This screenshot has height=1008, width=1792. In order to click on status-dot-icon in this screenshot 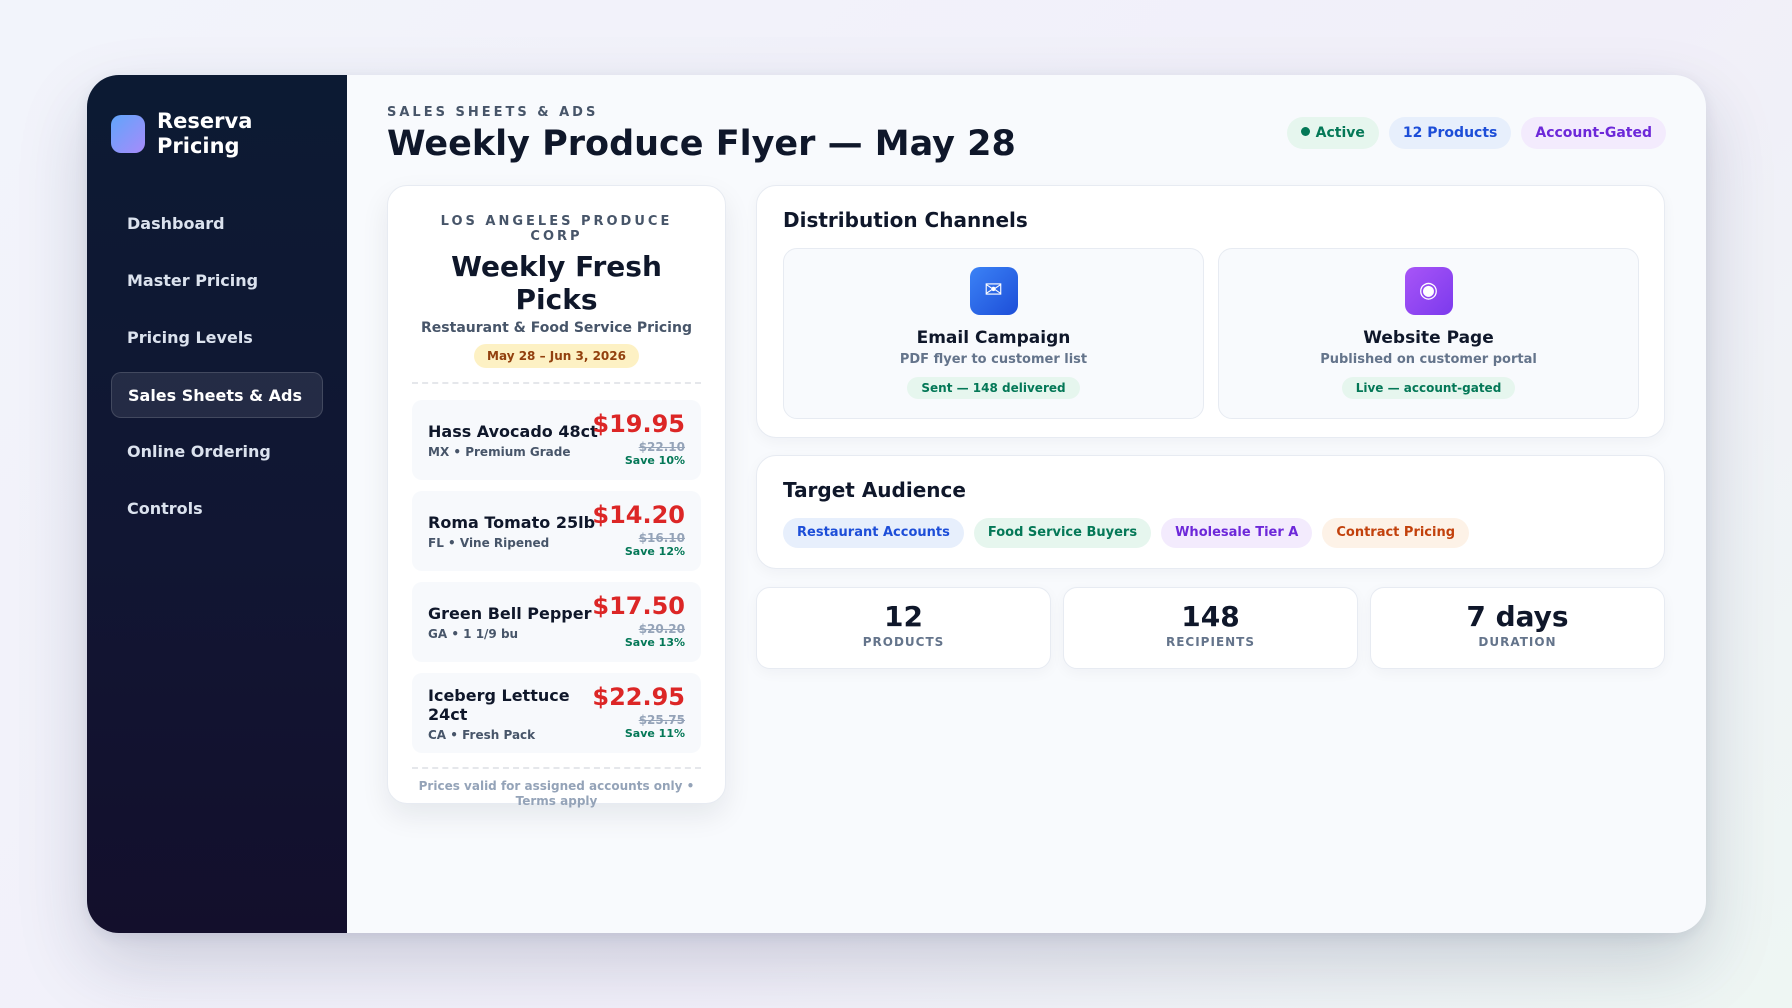, I will do `click(1305, 131)`.